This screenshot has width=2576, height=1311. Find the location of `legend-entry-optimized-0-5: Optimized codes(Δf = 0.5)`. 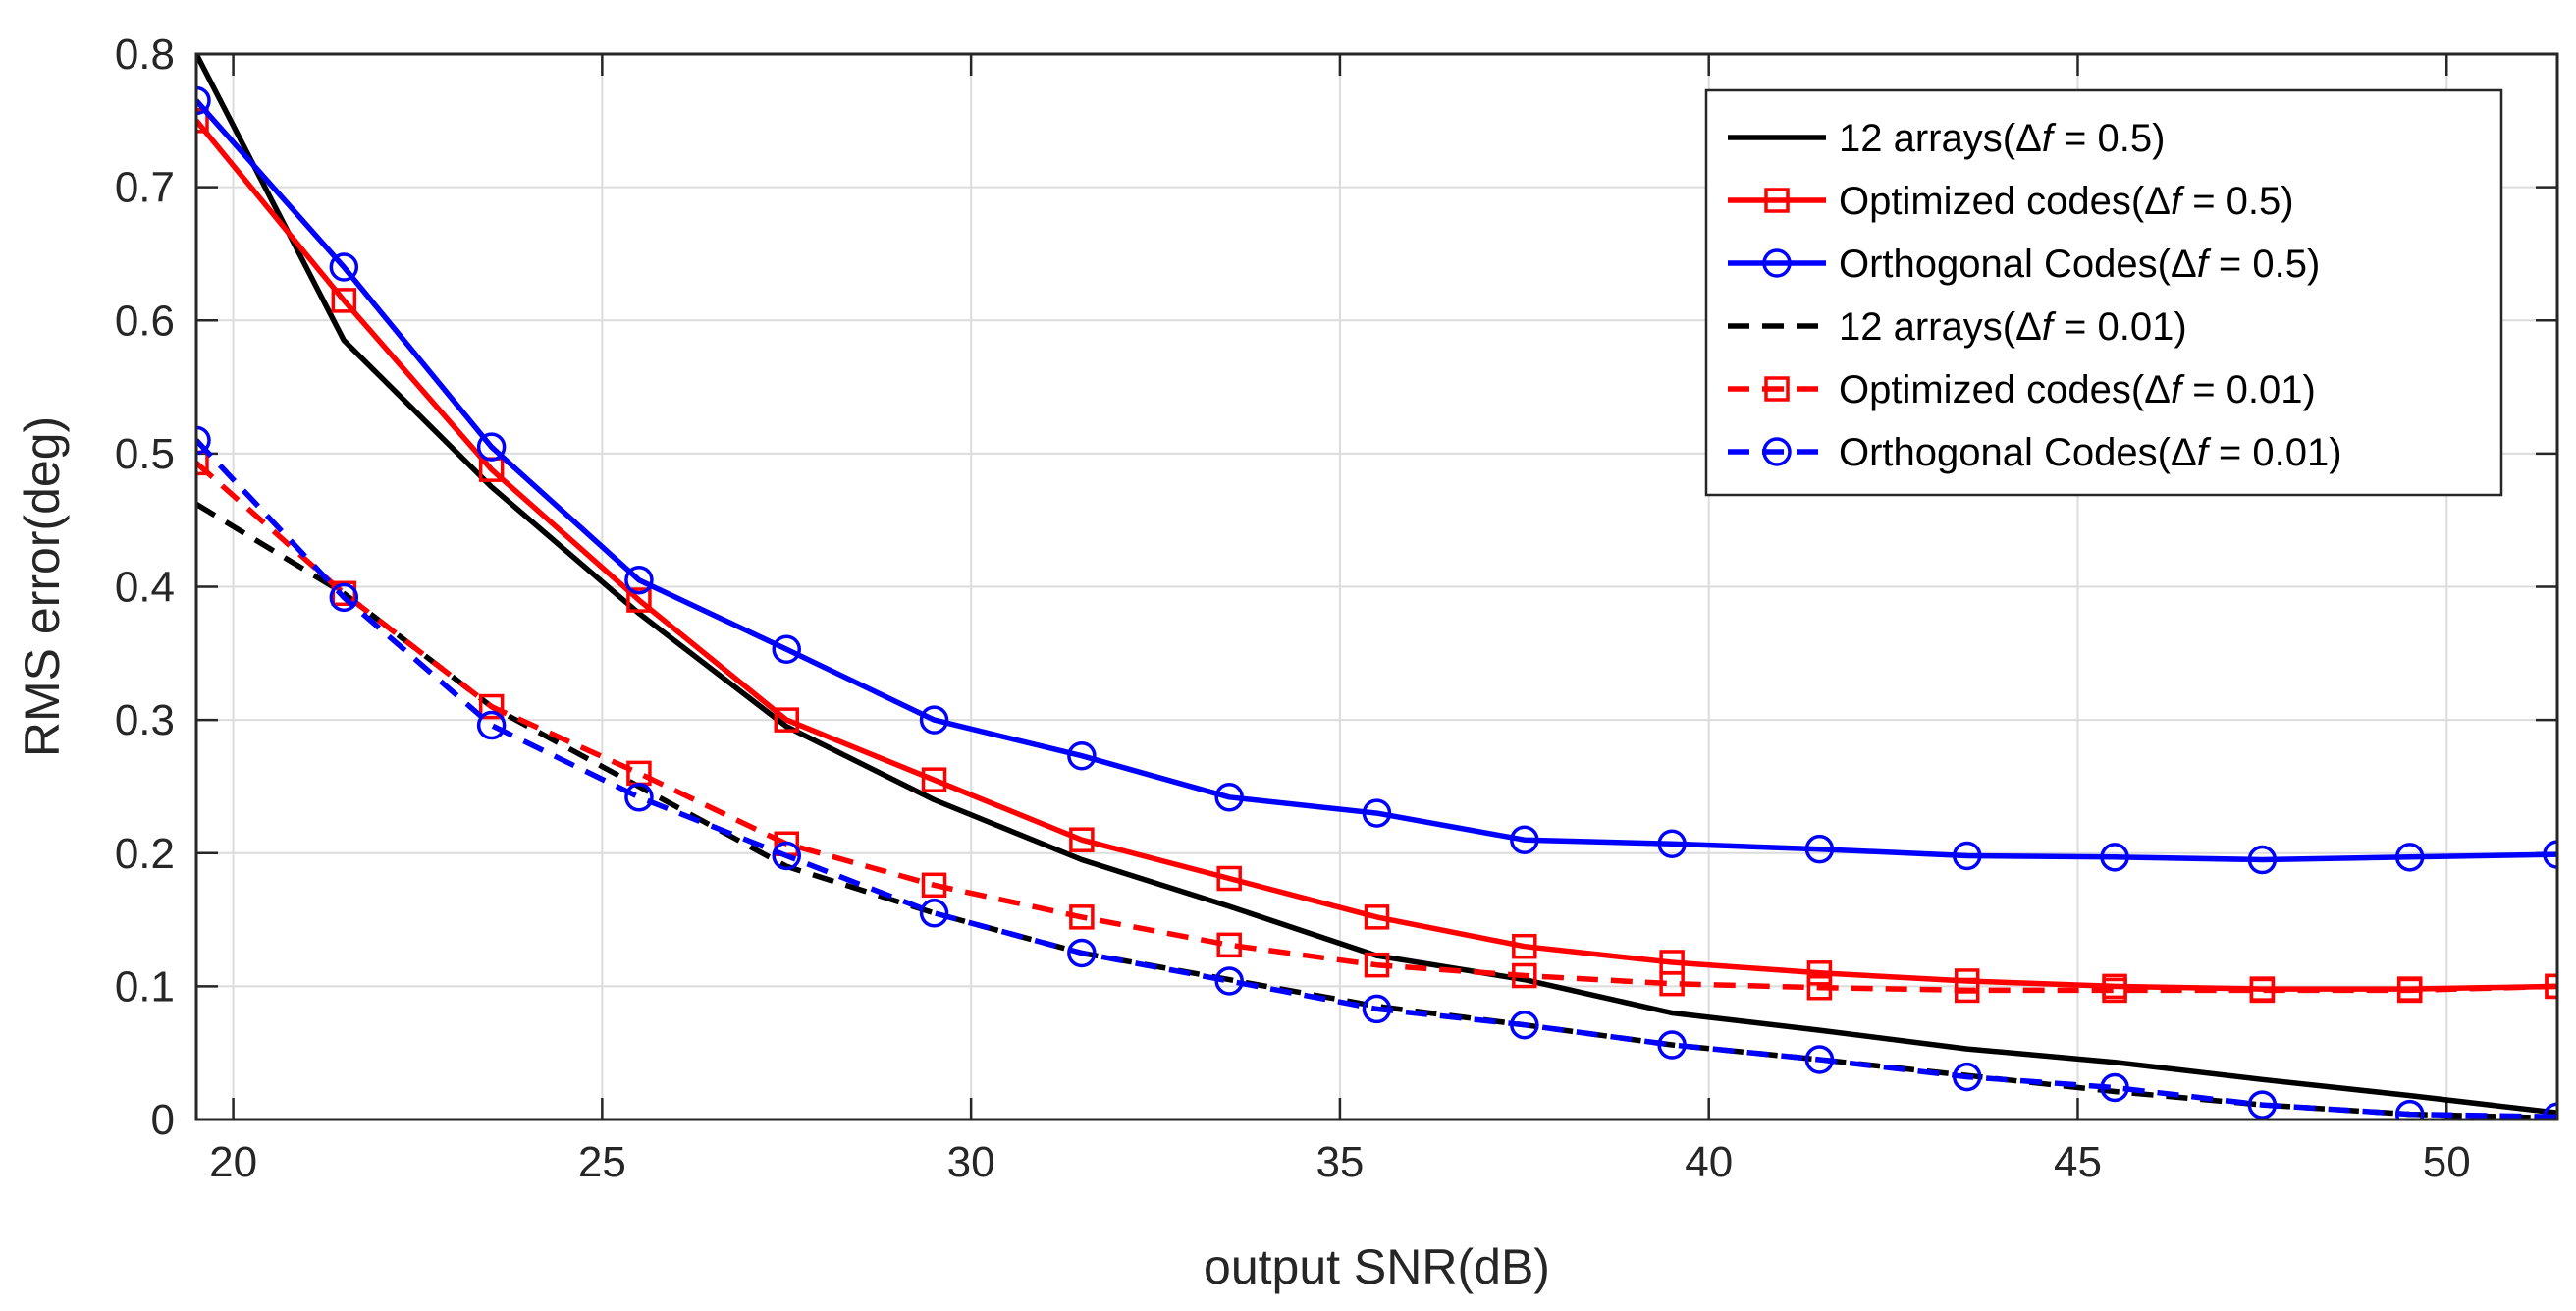

legend-entry-optimized-0-5: Optimized codes(Δf = 0.5) is located at coordinates (2011, 201).